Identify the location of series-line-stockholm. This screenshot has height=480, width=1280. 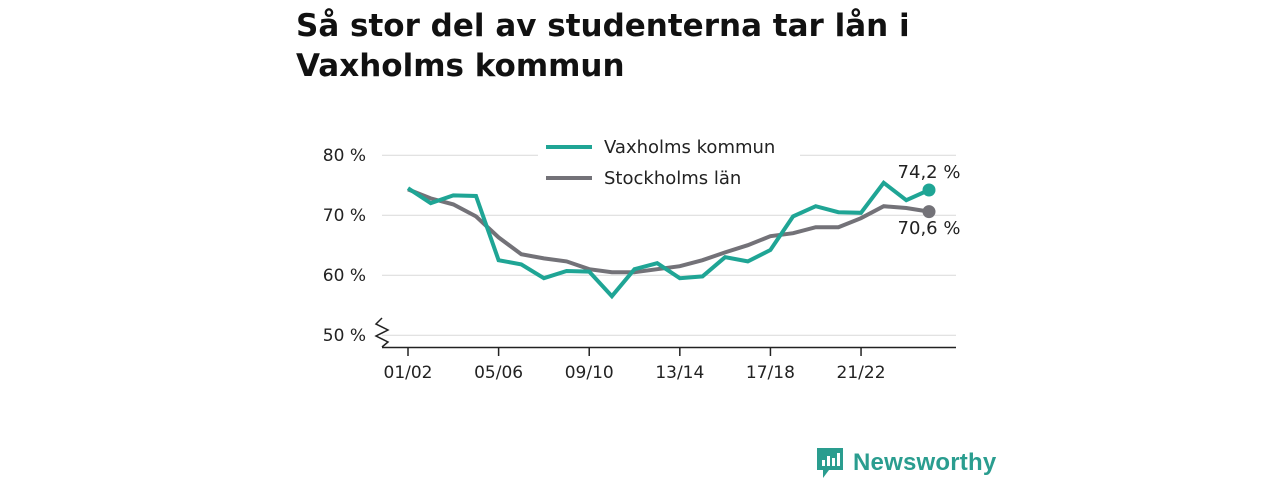
(668, 231).